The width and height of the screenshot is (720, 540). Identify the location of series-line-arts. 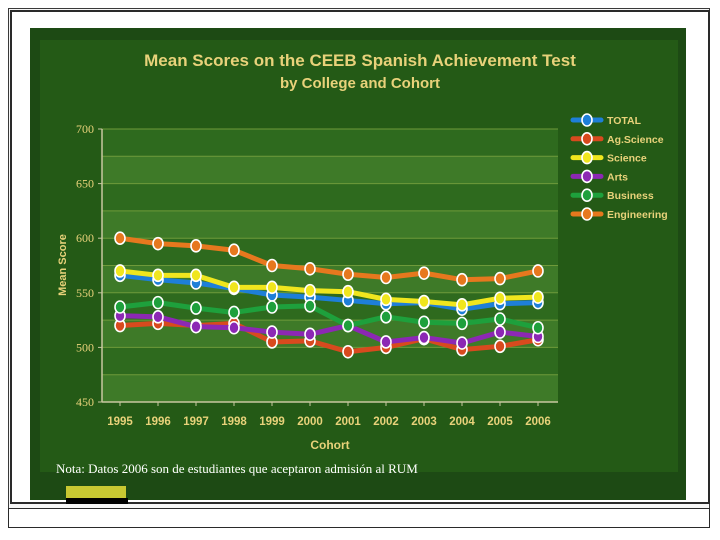
(329, 329).